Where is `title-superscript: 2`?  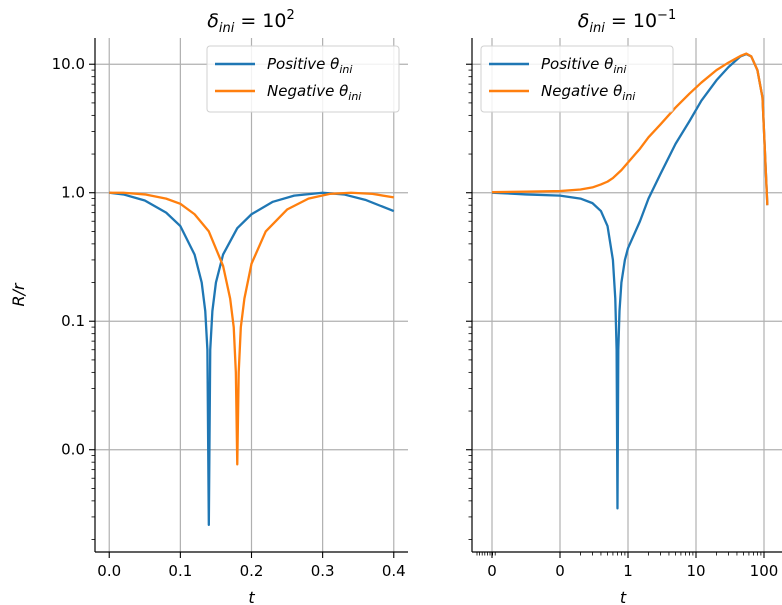
title-superscript: 2 is located at coordinates (291, 15).